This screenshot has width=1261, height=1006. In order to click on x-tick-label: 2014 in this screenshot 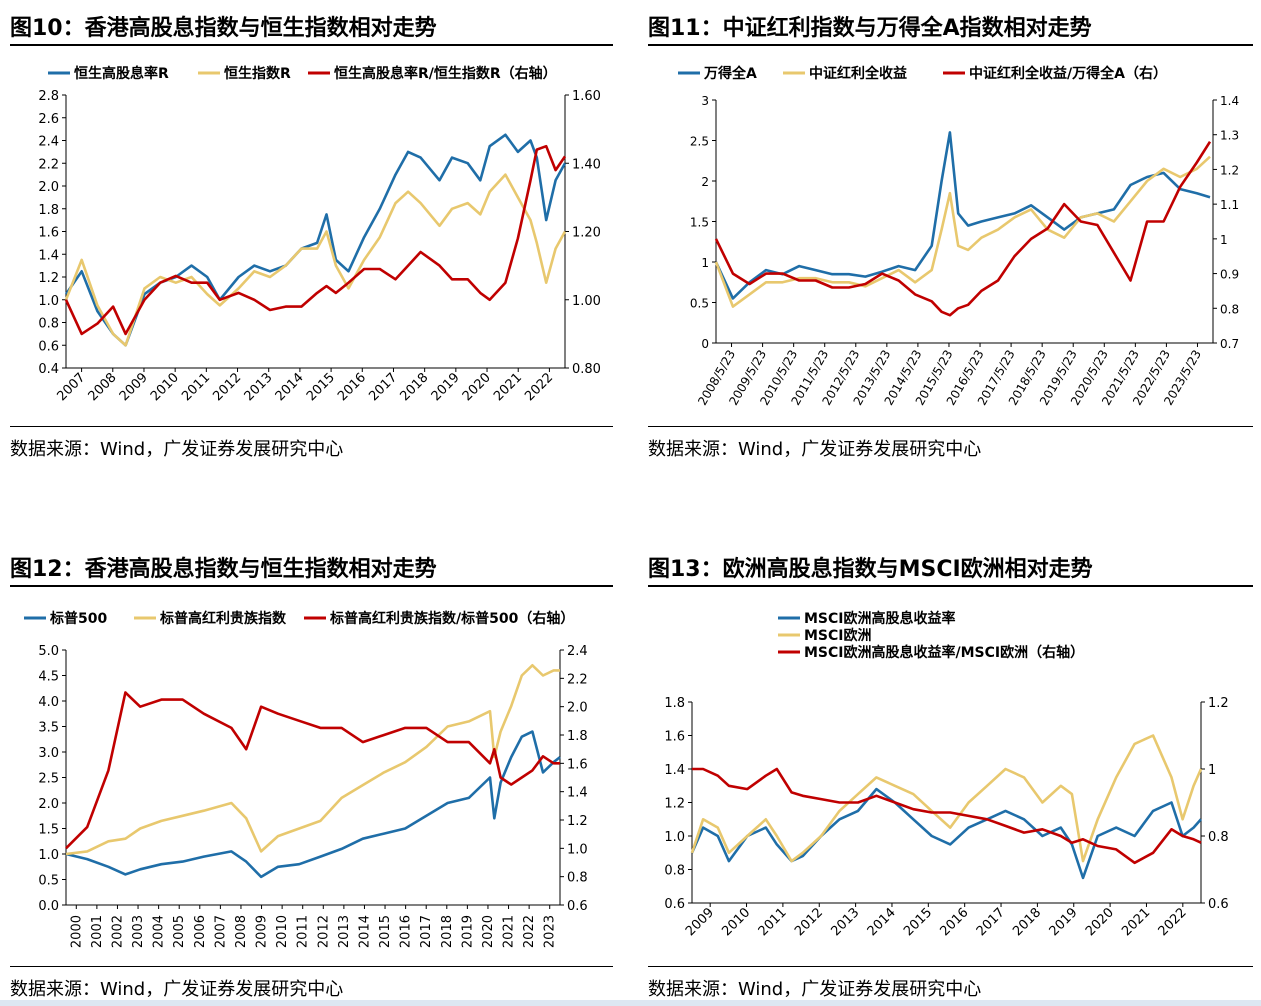, I will do `click(882, 922)`.